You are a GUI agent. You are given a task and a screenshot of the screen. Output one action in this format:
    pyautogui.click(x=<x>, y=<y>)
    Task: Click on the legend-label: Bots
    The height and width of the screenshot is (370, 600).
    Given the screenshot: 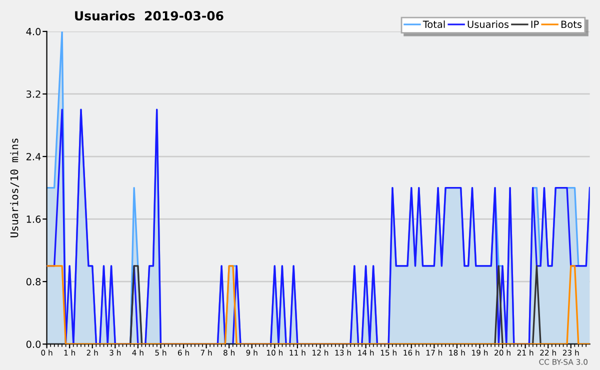 What is the action you would take?
    pyautogui.click(x=571, y=24)
    